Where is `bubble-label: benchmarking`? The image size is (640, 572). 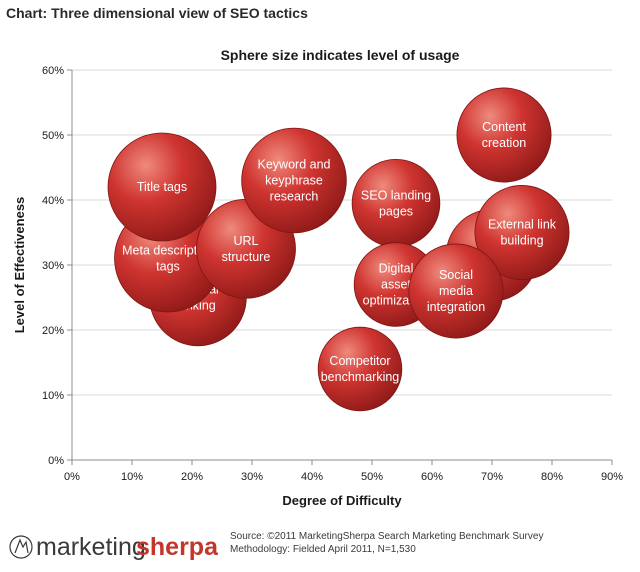 bubble-label: benchmarking is located at coordinates (360, 377).